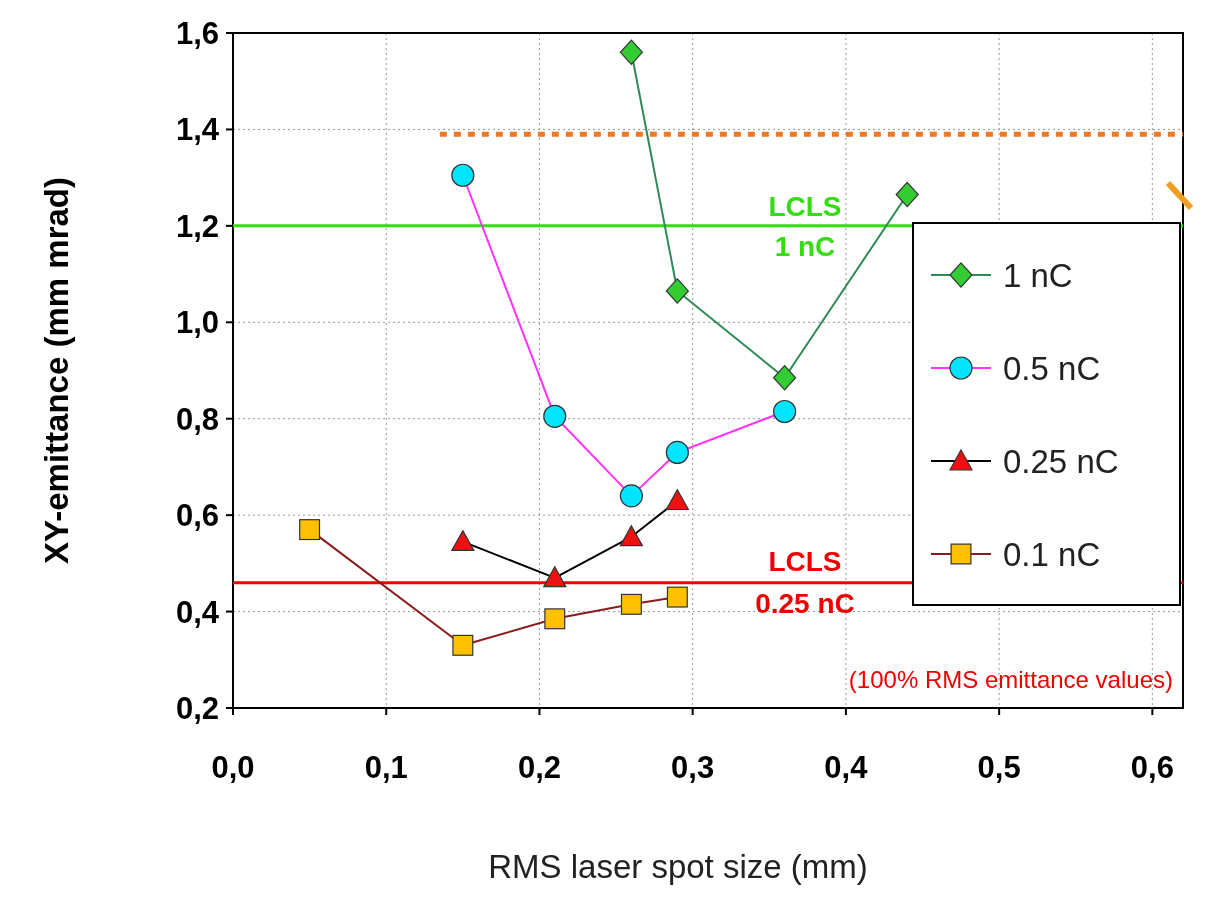 Image resolution: width=1207 pixels, height=920 pixels. Describe the element at coordinates (197, 130) in the screenshot. I see `y-tick-label: 1,4` at that location.